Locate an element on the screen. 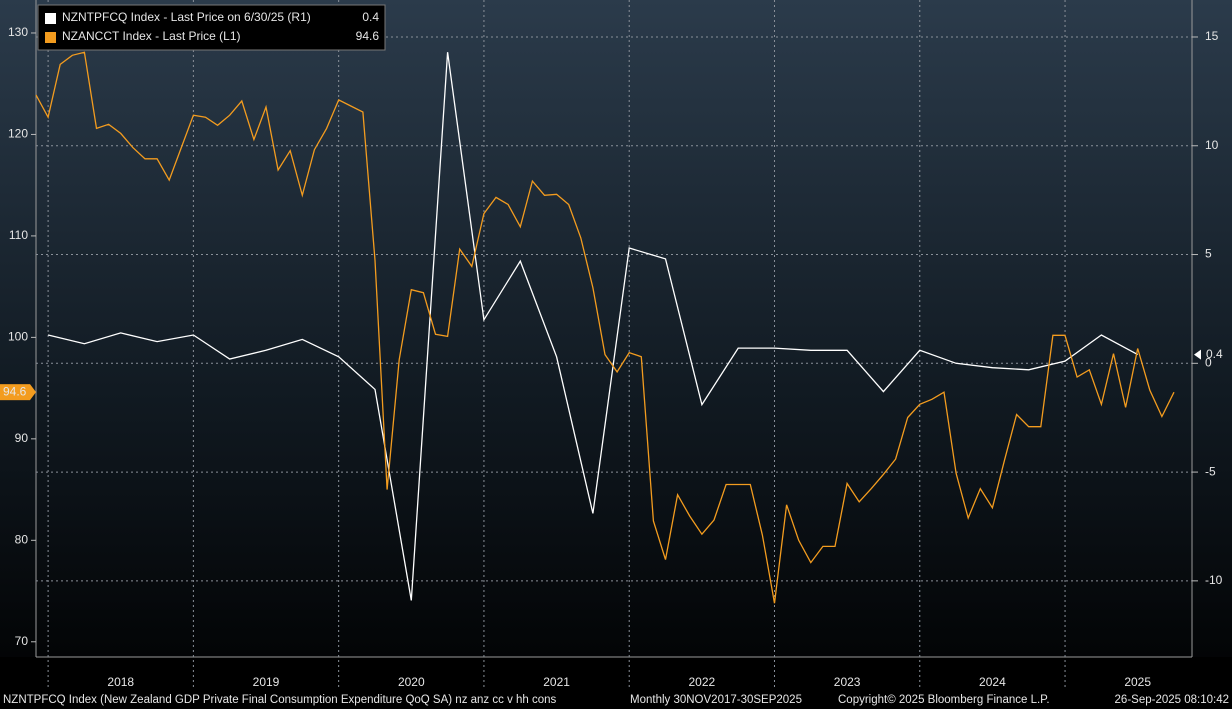 This screenshot has height=709, width=1232. y-tick-label: 120 is located at coordinates (18, 134).